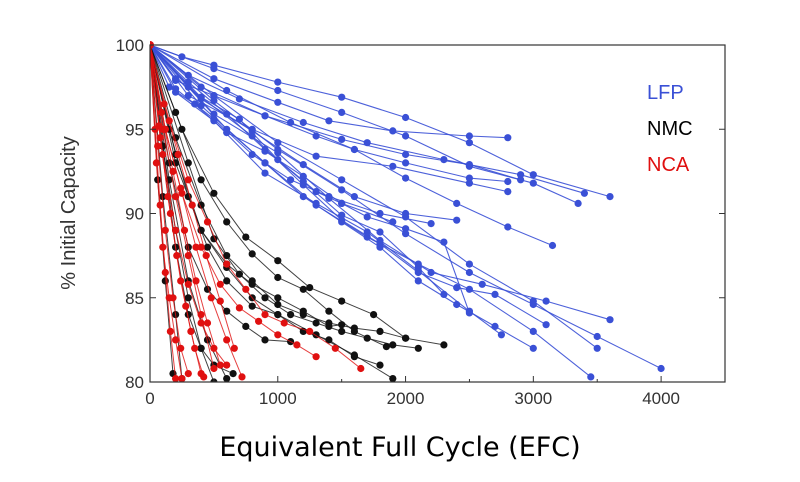 This screenshot has height=482, width=800. Describe the element at coordinates (533, 398) in the screenshot. I see `x-tick-label: 3000` at that location.